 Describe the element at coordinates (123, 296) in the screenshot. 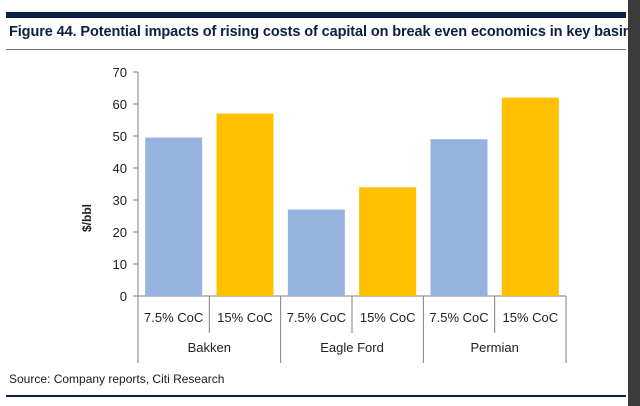

I see `y-tick-label: 0` at that location.